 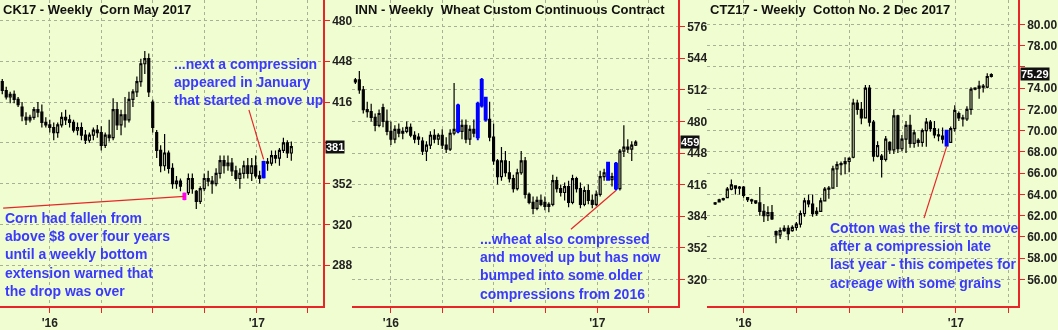 What do you see at coordinates (830, 9) in the screenshot?
I see `chart-title: CTZ17 - Weekly Cotton No. 2 Dec 2017` at bounding box center [830, 9].